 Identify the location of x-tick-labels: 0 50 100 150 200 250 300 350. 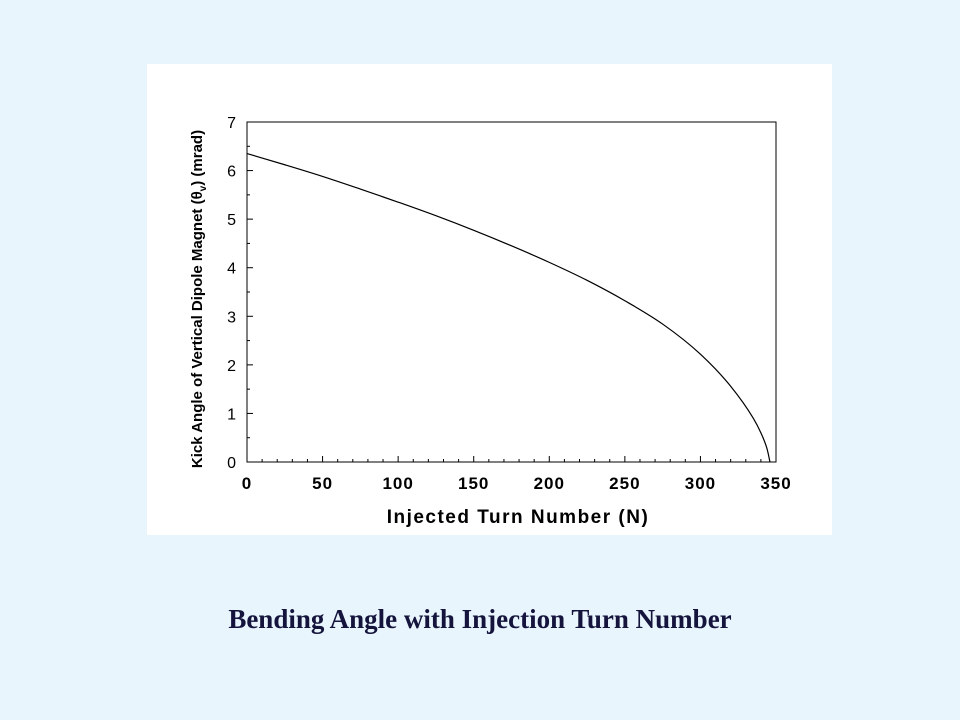
(516, 483).